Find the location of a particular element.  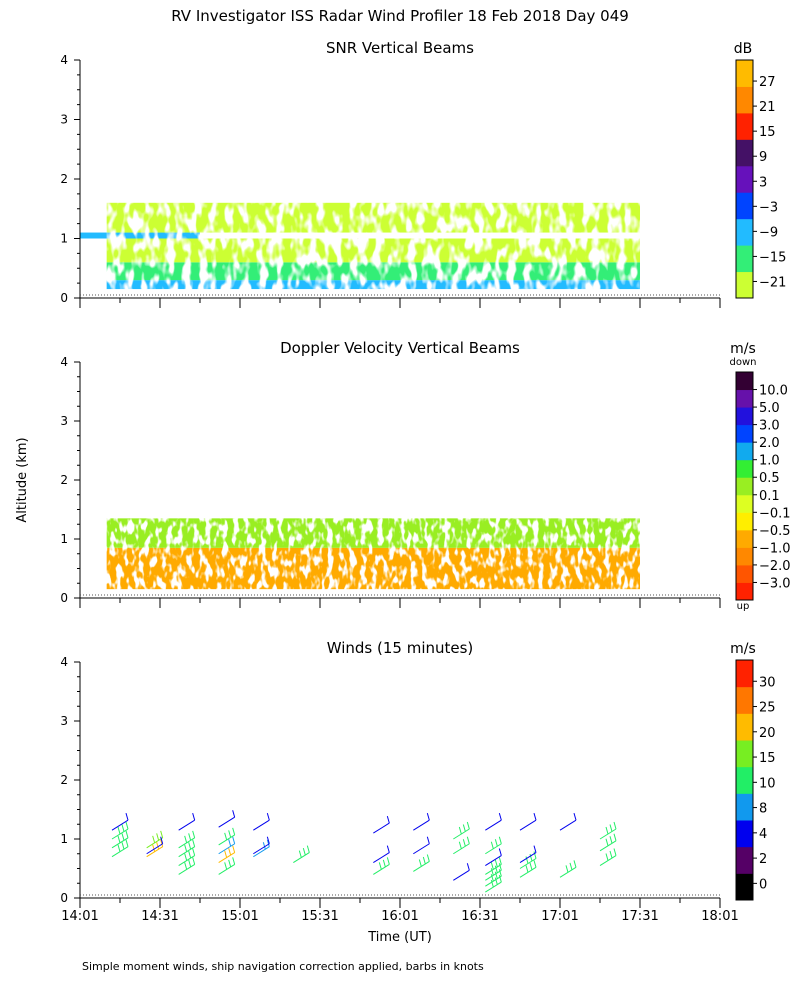

snr-colorbar: 27 21 15 9 3 −3 −9 −15 −21 is located at coordinates (760, 179).